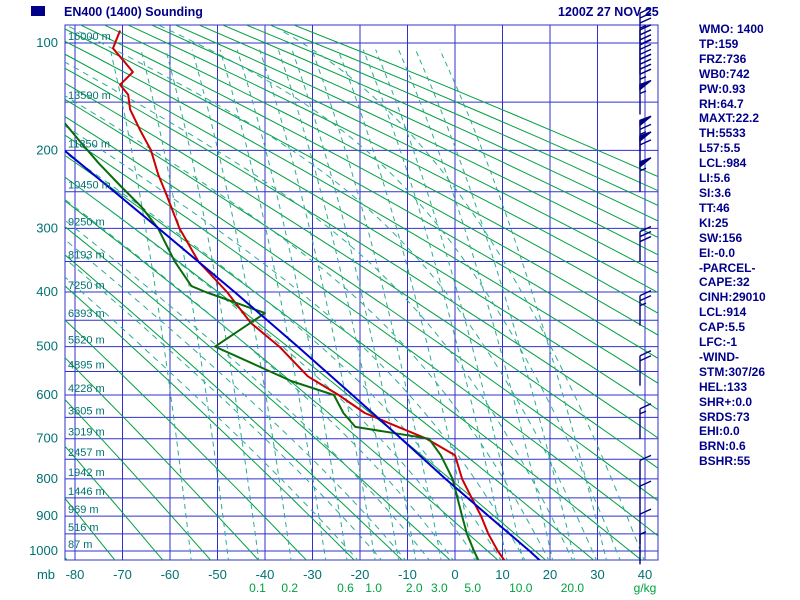  I want to click on stat-line: HEL:133, so click(723, 386).